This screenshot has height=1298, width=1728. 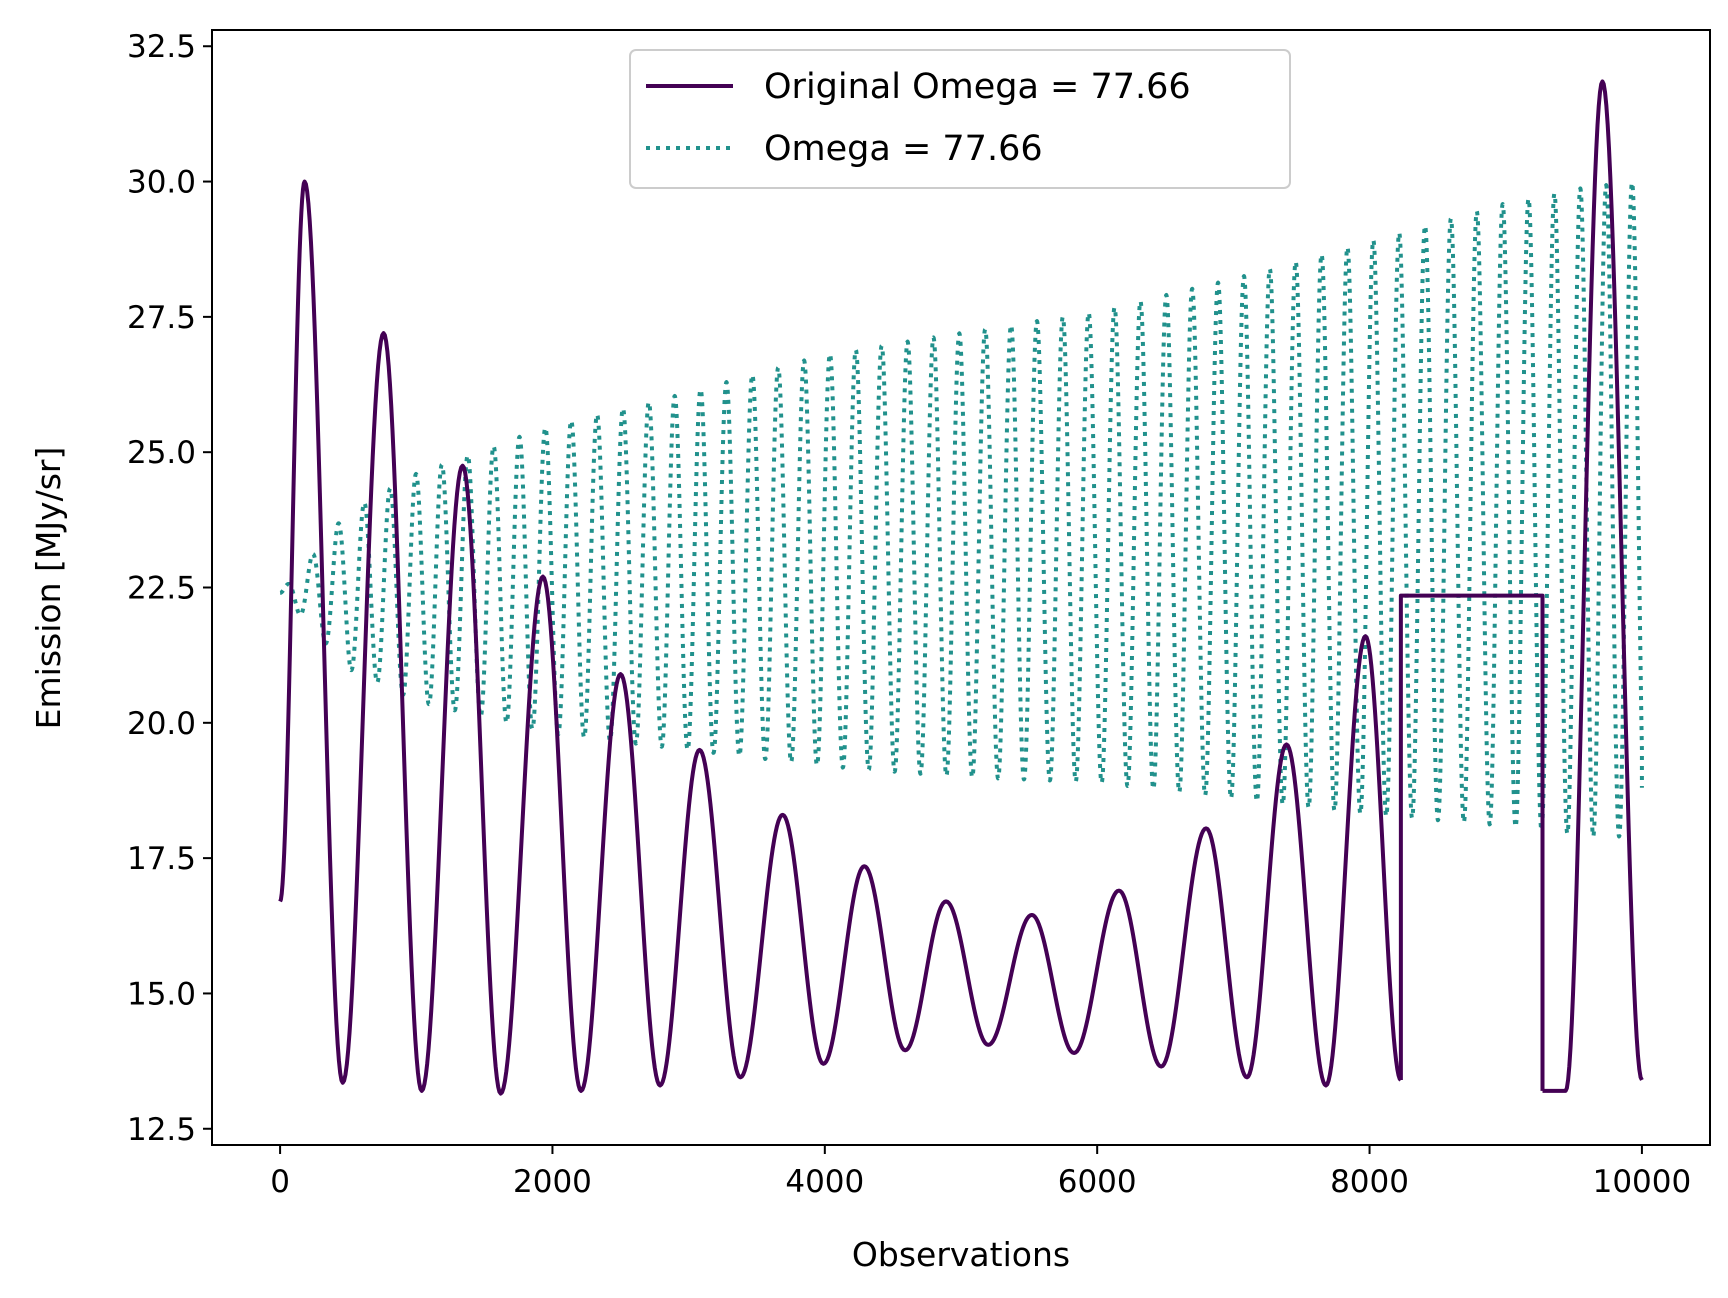 I want to click on x-tick-label: 4000, so click(x=824, y=1182).